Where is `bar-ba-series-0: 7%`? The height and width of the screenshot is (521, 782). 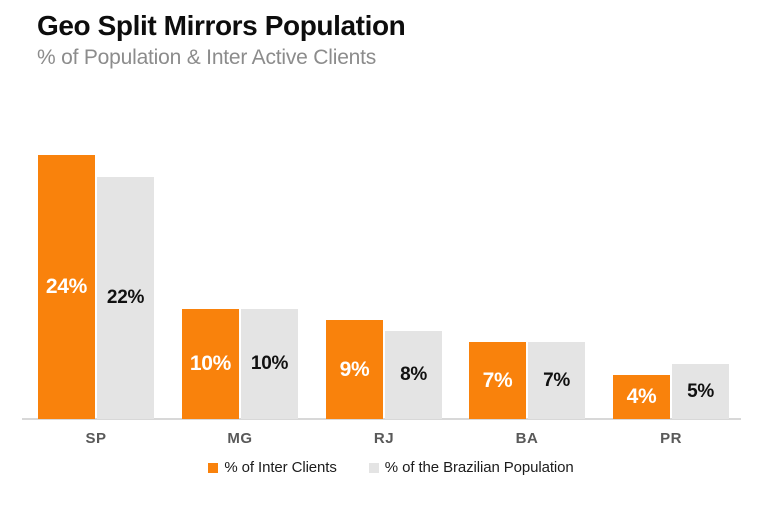 bar-ba-series-0: 7% is located at coordinates (497, 380).